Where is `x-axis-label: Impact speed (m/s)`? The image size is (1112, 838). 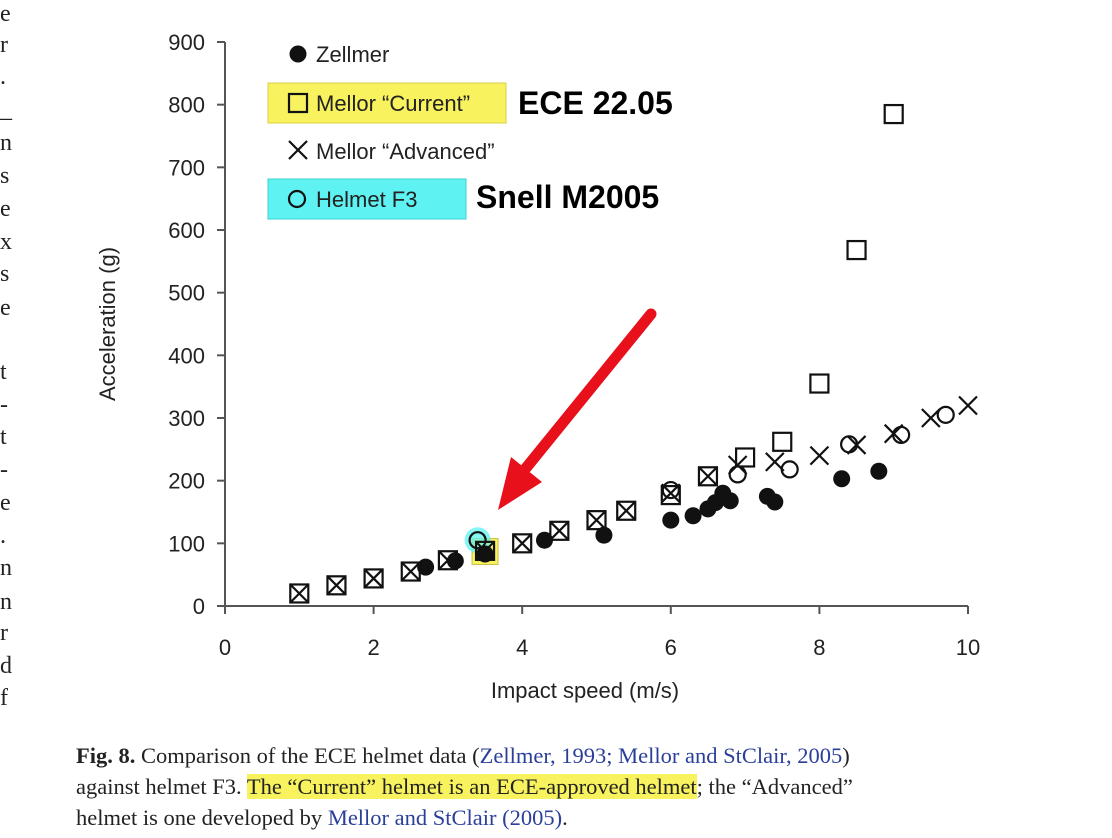
x-axis-label: Impact speed (m/s) is located at coordinates (585, 690).